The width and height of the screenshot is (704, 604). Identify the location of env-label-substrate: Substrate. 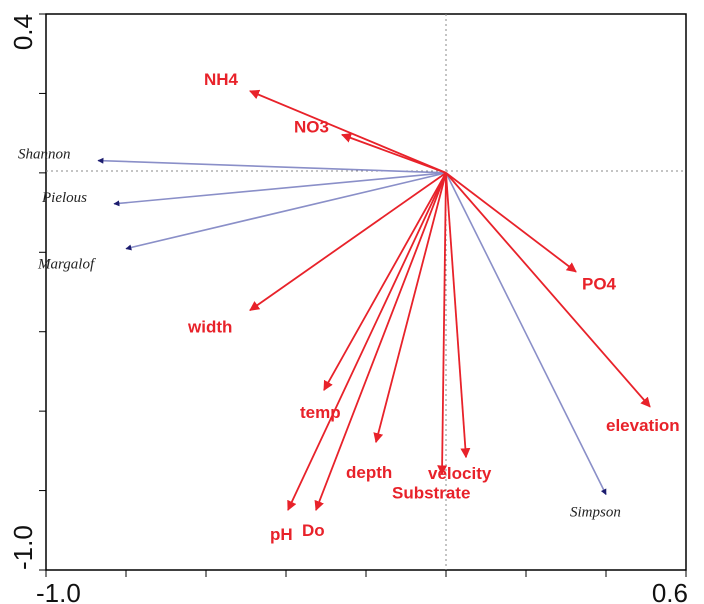
(431, 492).